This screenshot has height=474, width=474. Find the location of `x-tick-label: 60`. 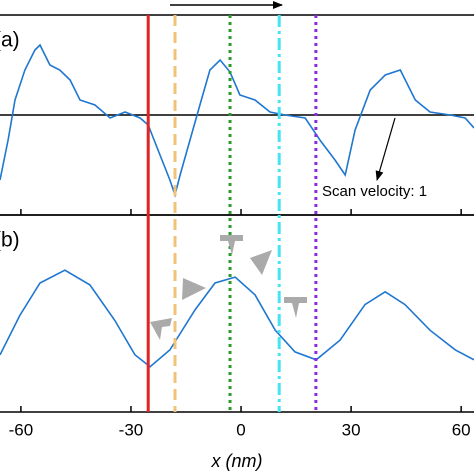

x-tick-label: 60 is located at coordinates (461, 429).